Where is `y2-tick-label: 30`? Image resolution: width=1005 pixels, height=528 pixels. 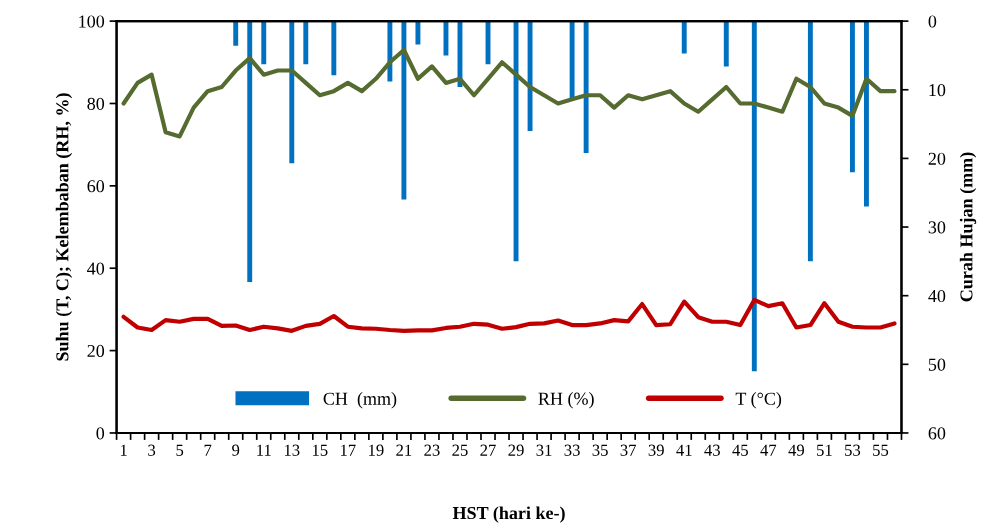
y2-tick-label: 30 is located at coordinates (937, 227).